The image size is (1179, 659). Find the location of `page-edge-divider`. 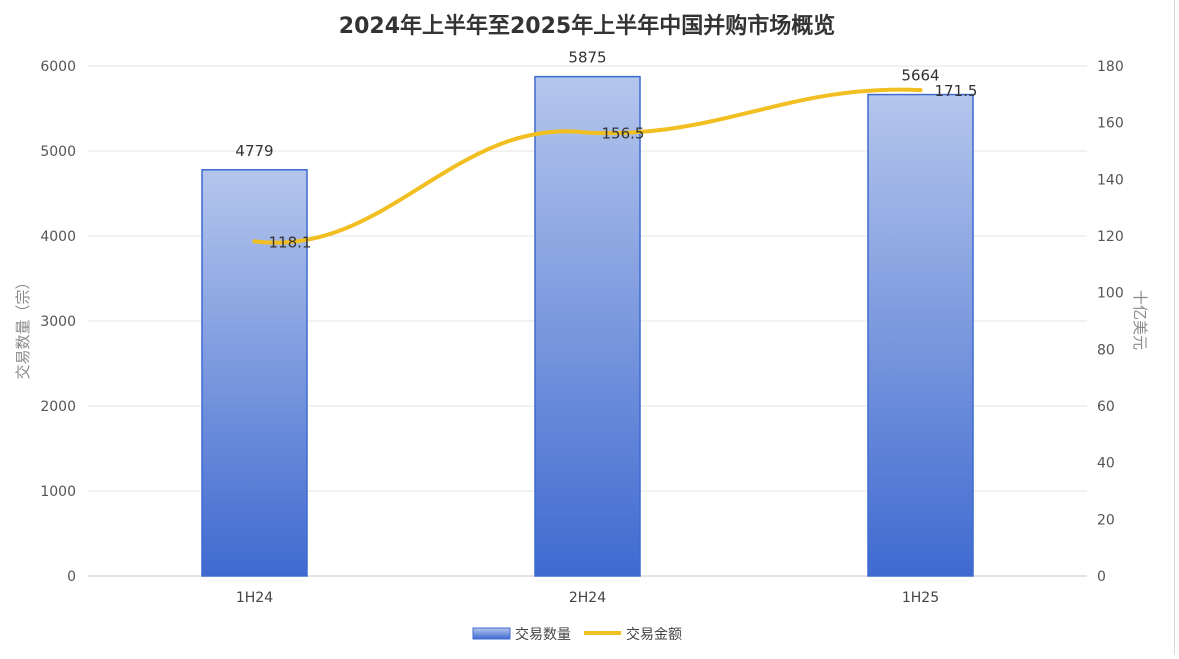

page-edge-divider is located at coordinates (1174, 327).